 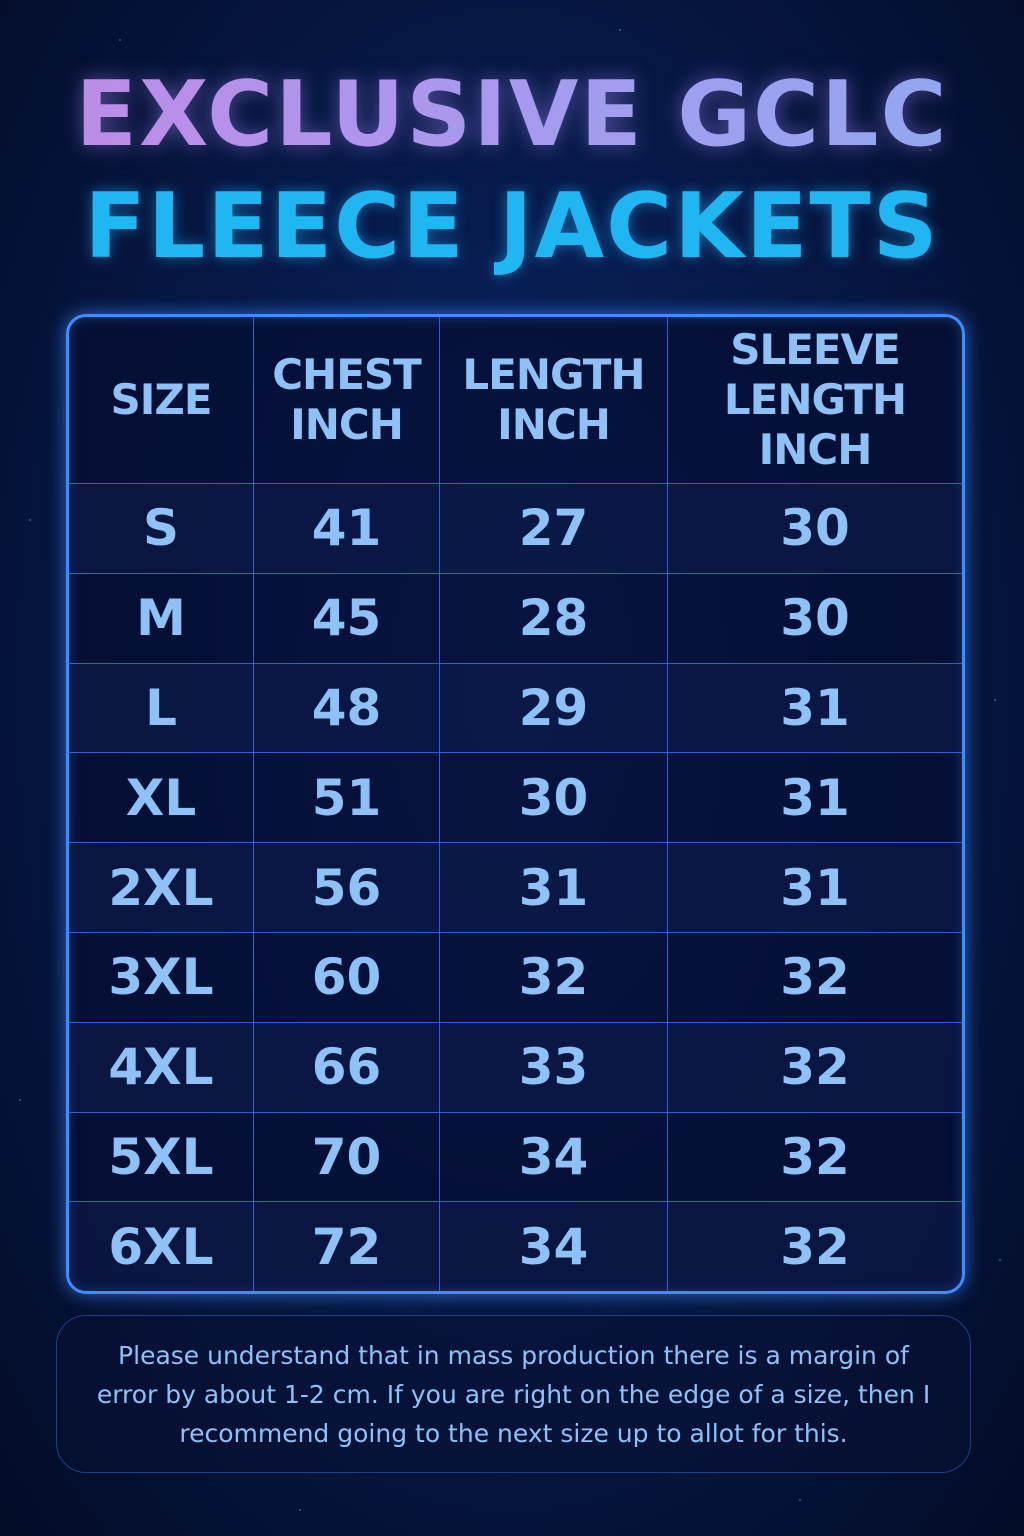 I want to click on cell-size: 5XL, so click(x=161, y=1157).